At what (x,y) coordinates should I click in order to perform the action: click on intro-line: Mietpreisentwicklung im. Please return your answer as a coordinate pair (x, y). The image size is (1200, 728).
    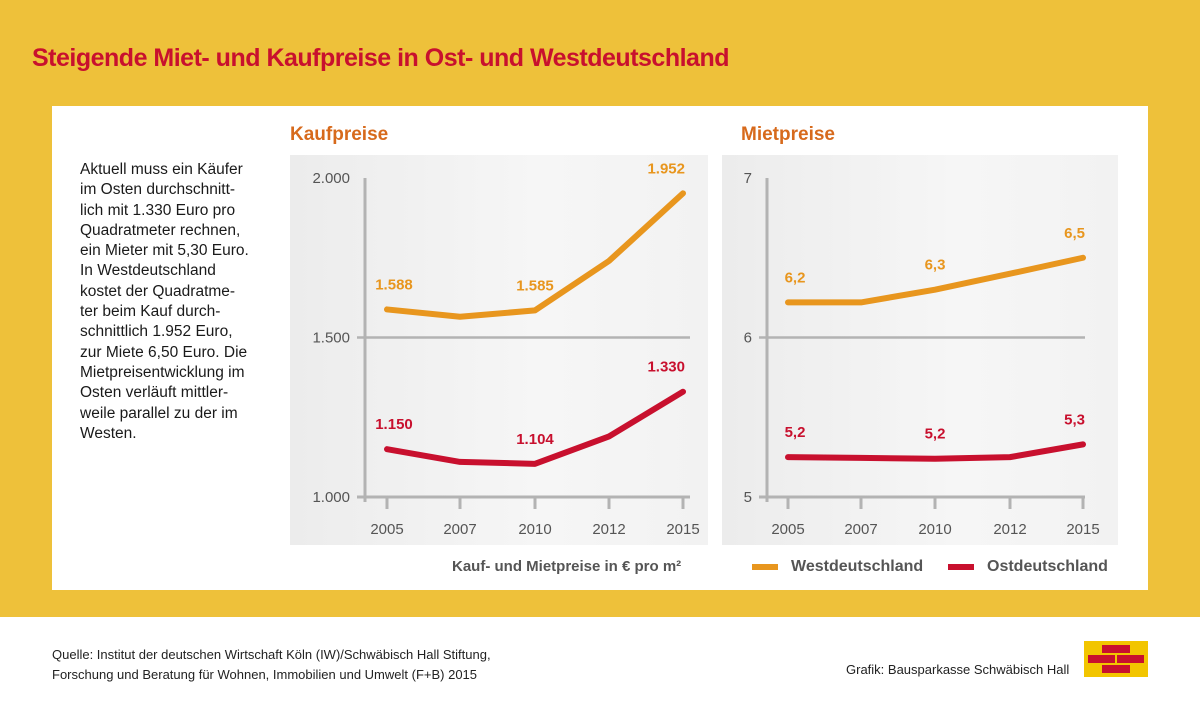
    Looking at the image, I should click on (162, 372).